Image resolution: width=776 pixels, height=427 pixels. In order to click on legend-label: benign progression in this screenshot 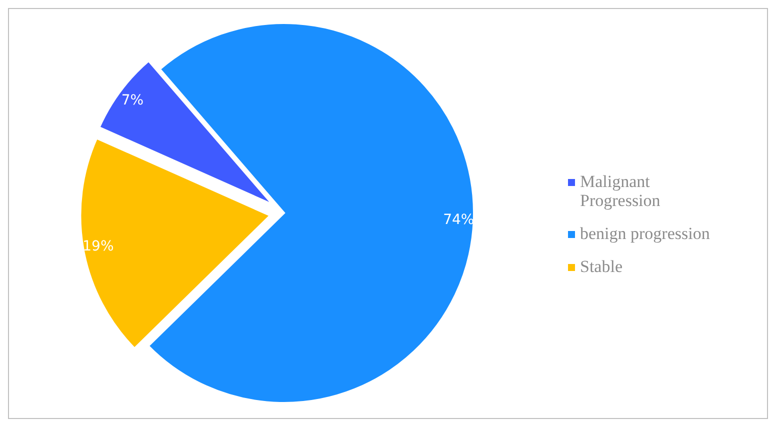, I will do `click(645, 233)`.